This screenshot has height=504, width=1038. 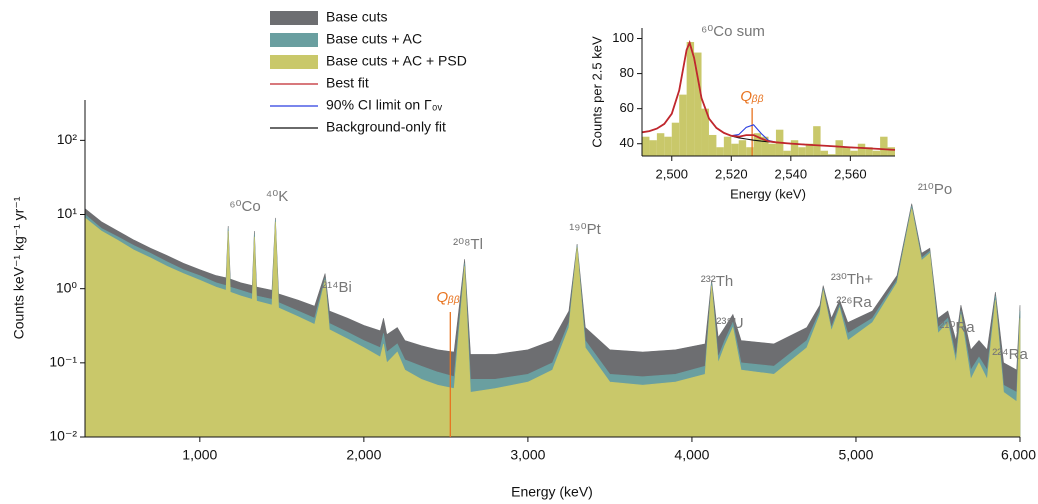 I want to click on y-tick-label: 80, so click(x=627, y=72).